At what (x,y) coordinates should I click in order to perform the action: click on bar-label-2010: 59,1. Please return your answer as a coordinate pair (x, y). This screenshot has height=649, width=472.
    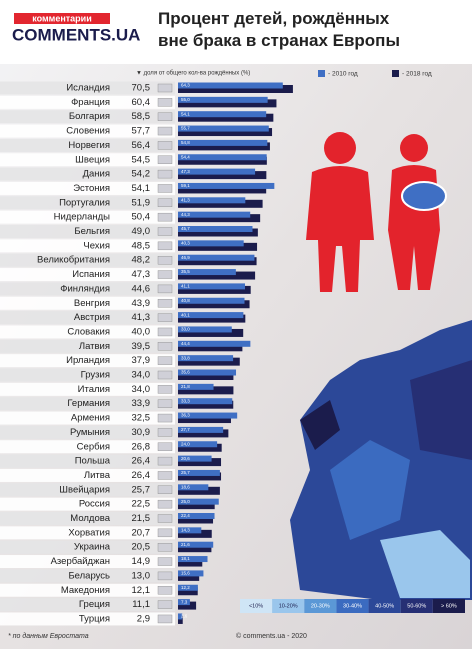
    Looking at the image, I should click on (185, 185).